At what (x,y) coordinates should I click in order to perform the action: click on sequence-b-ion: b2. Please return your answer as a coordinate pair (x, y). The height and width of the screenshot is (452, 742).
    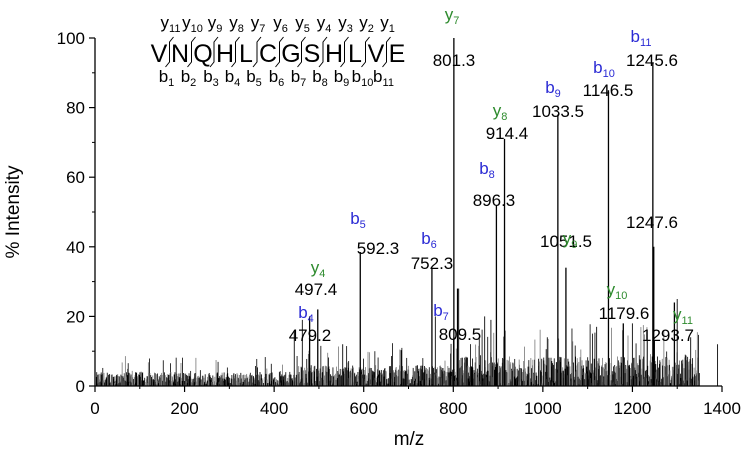
    Looking at the image, I should click on (189, 78).